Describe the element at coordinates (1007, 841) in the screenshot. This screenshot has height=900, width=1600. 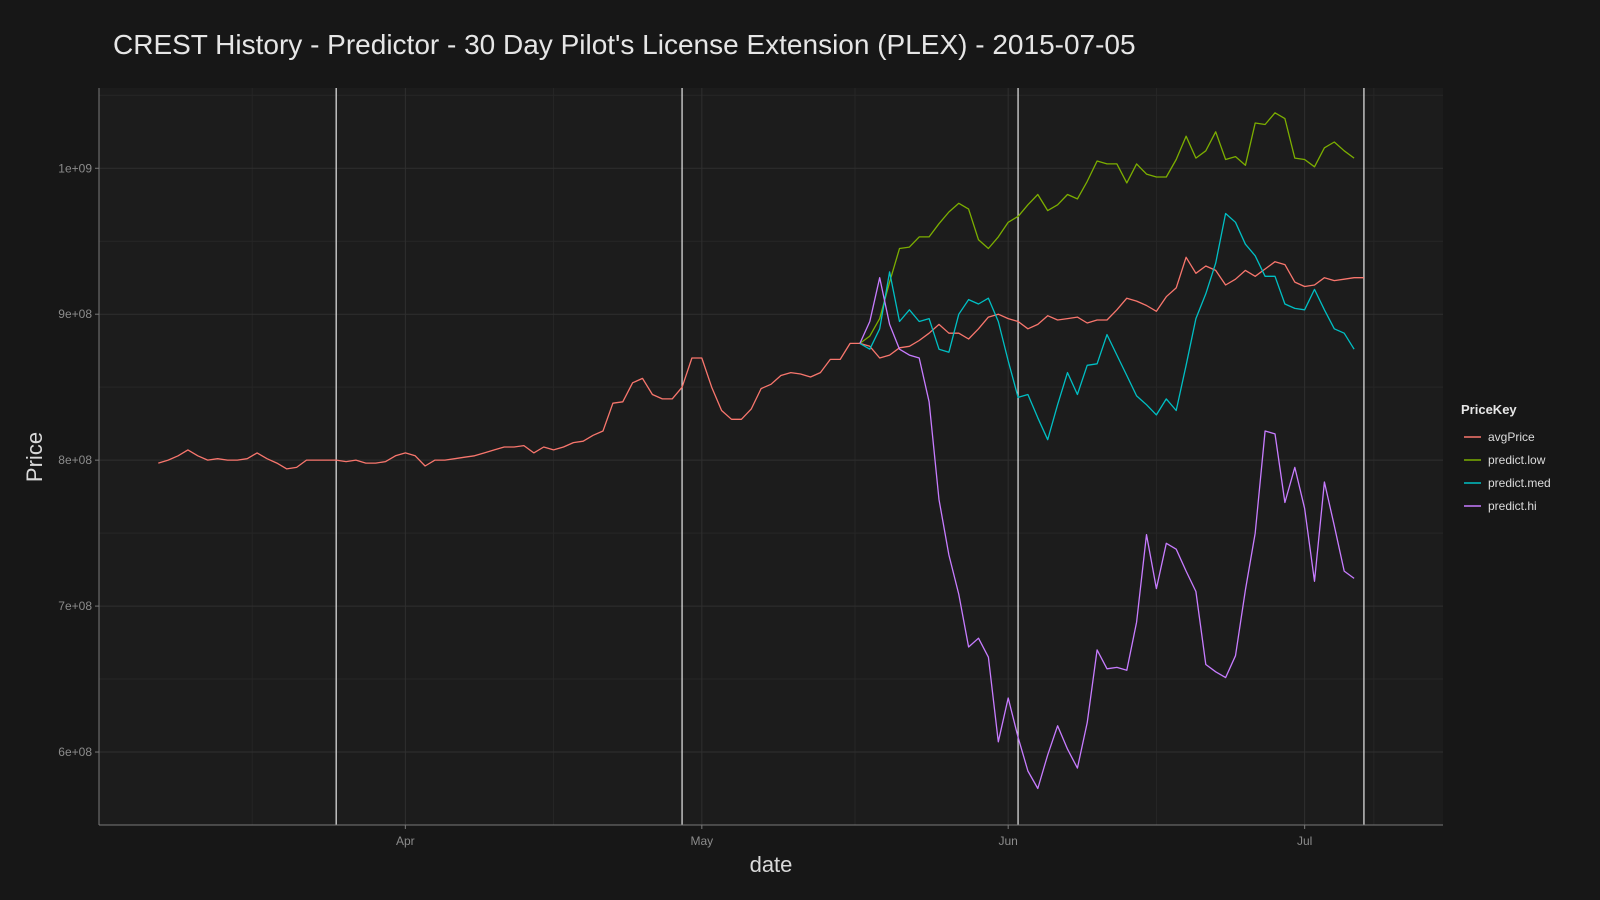
I see `x-tick-label: Jun` at that location.